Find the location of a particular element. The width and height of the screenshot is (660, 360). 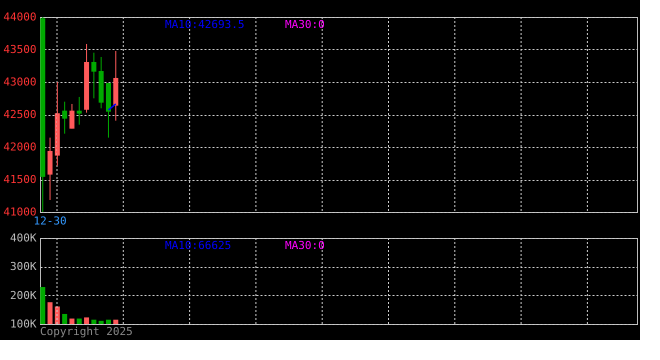

y-tick-label: 43500 is located at coordinates (19, 49).